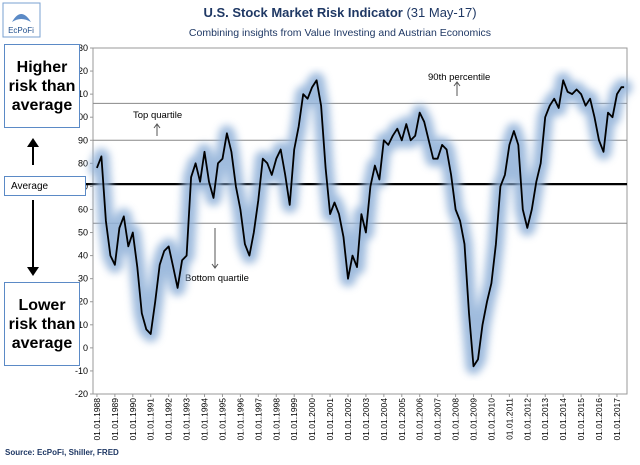  What do you see at coordinates (97, 419) in the screenshot?
I see `x-tick-label: 01.01.1988` at bounding box center [97, 419].